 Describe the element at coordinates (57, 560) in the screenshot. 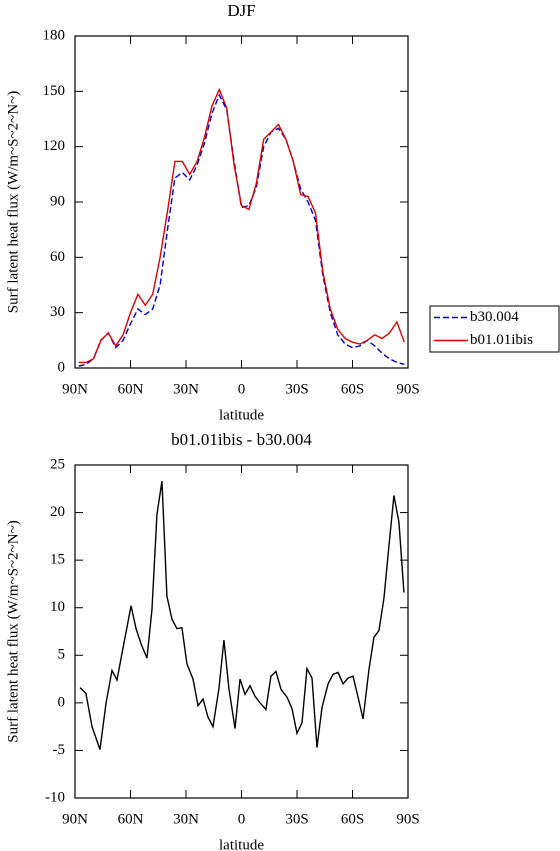

I see `y-tick-label: 15` at that location.